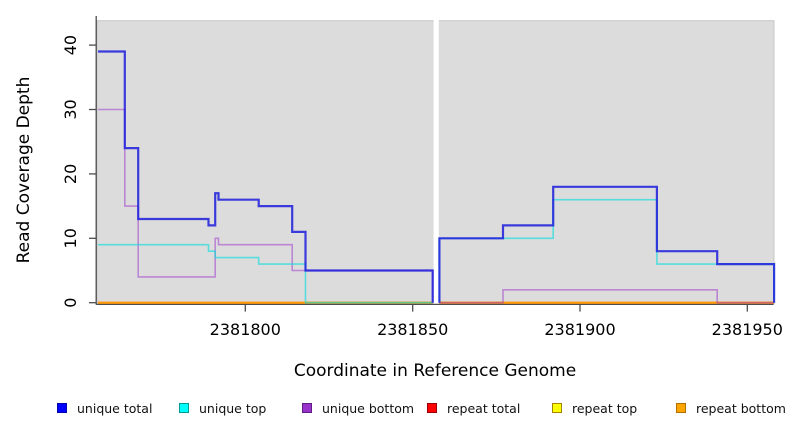 The image size is (792, 432). Describe the element at coordinates (70, 45) in the screenshot. I see `y-tick-label: 40` at that location.